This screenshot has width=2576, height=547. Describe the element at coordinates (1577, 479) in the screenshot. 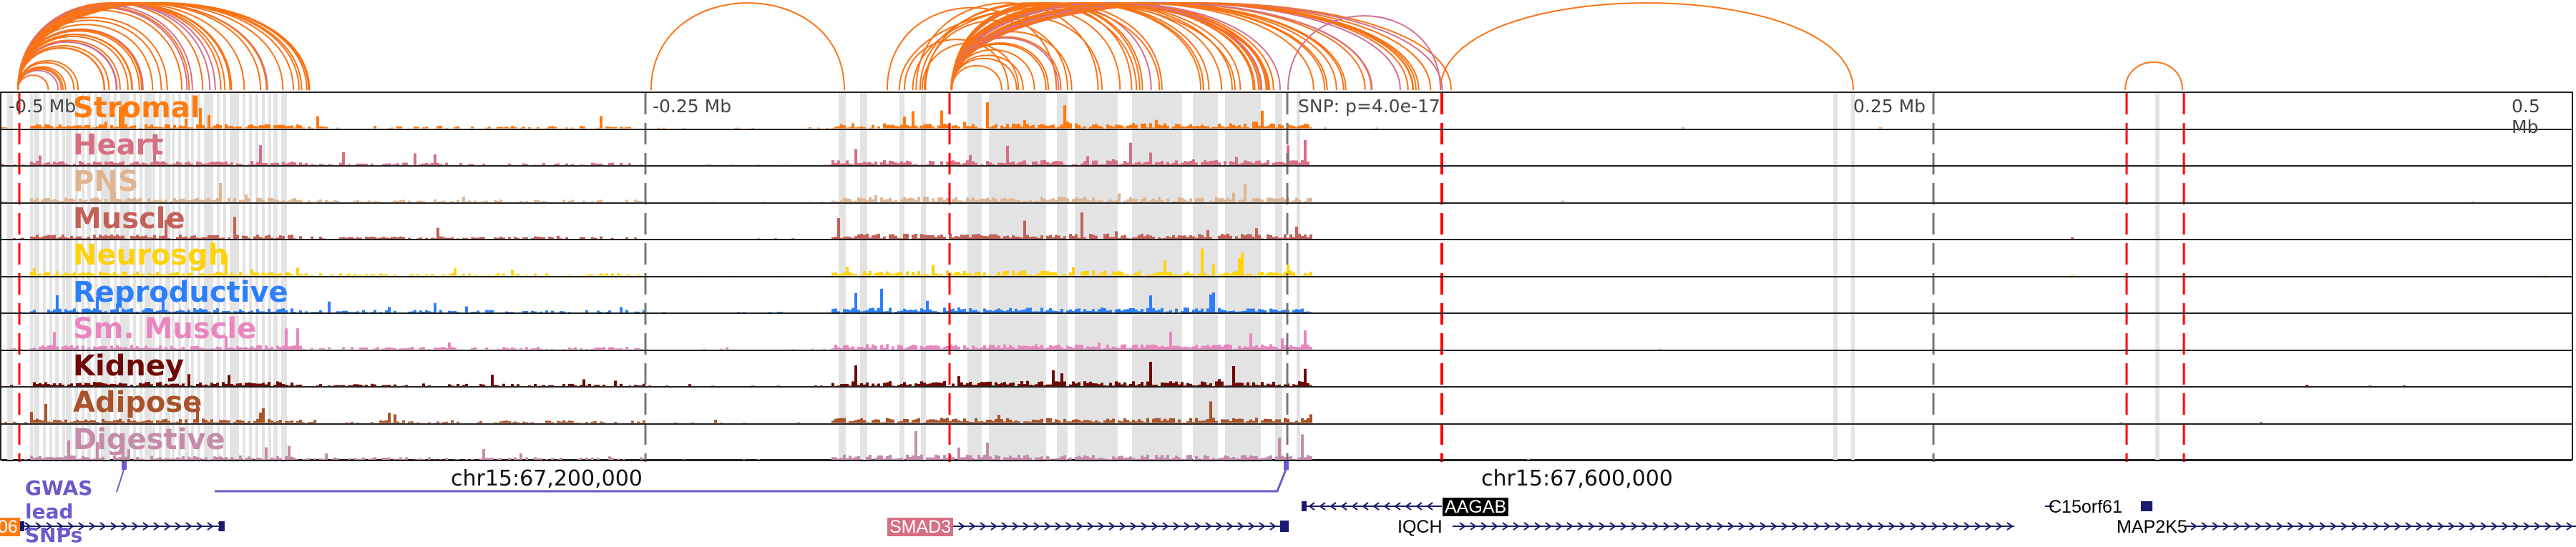

I see `coordinate-right: chr15:67,600,000` at that location.